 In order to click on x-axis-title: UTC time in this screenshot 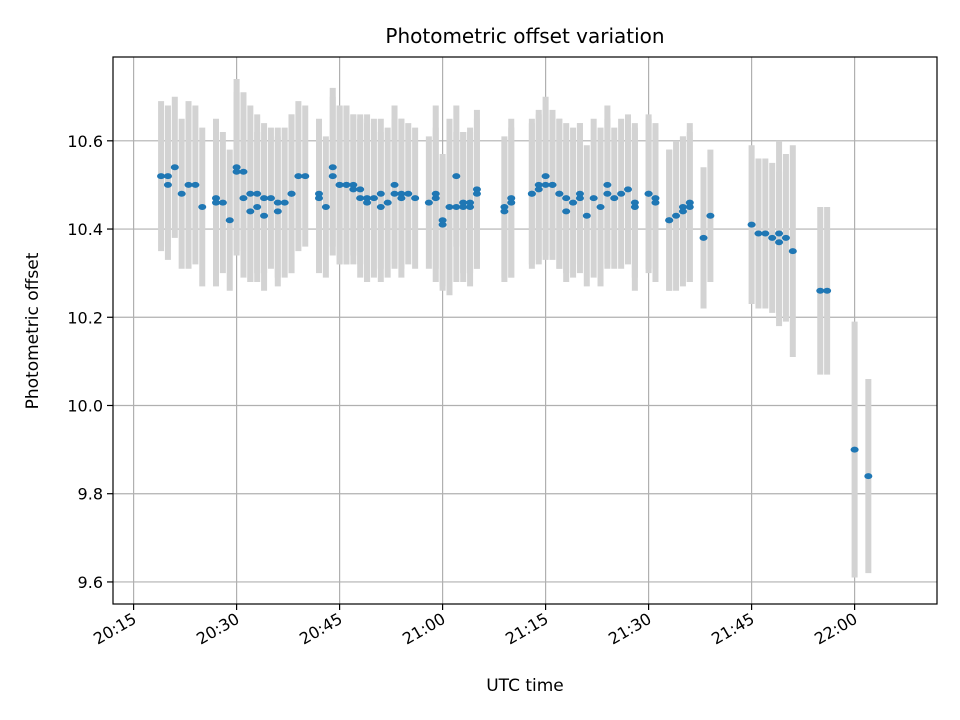, I will do `click(525, 686)`.